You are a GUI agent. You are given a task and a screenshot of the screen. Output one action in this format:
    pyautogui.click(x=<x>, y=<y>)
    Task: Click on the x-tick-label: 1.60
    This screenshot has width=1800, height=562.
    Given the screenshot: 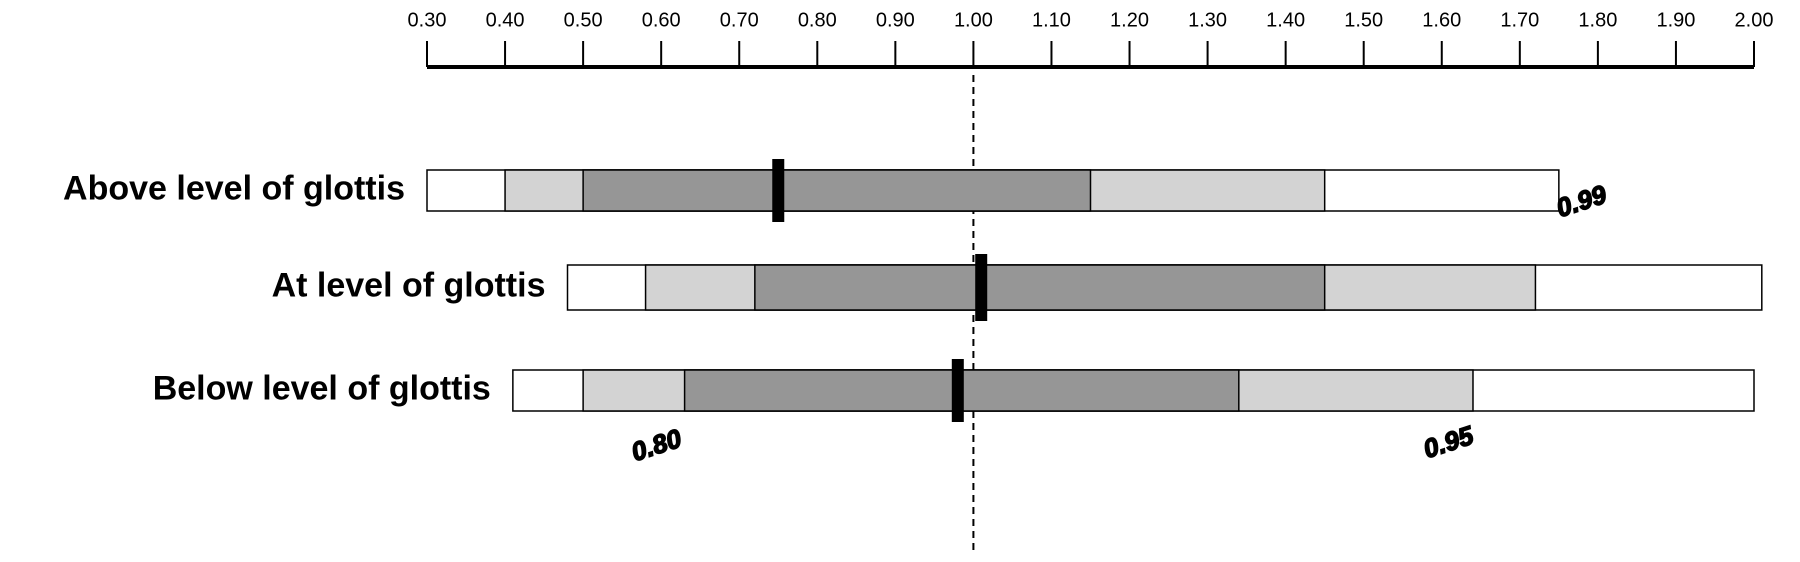 What is the action you would take?
    pyautogui.click(x=1441, y=20)
    